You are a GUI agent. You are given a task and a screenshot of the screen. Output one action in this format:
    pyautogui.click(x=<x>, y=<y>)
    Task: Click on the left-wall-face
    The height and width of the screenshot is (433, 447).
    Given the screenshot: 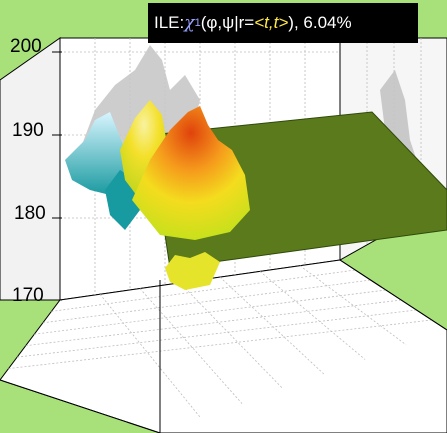 What is the action you would take?
    pyautogui.click(x=30, y=169)
    